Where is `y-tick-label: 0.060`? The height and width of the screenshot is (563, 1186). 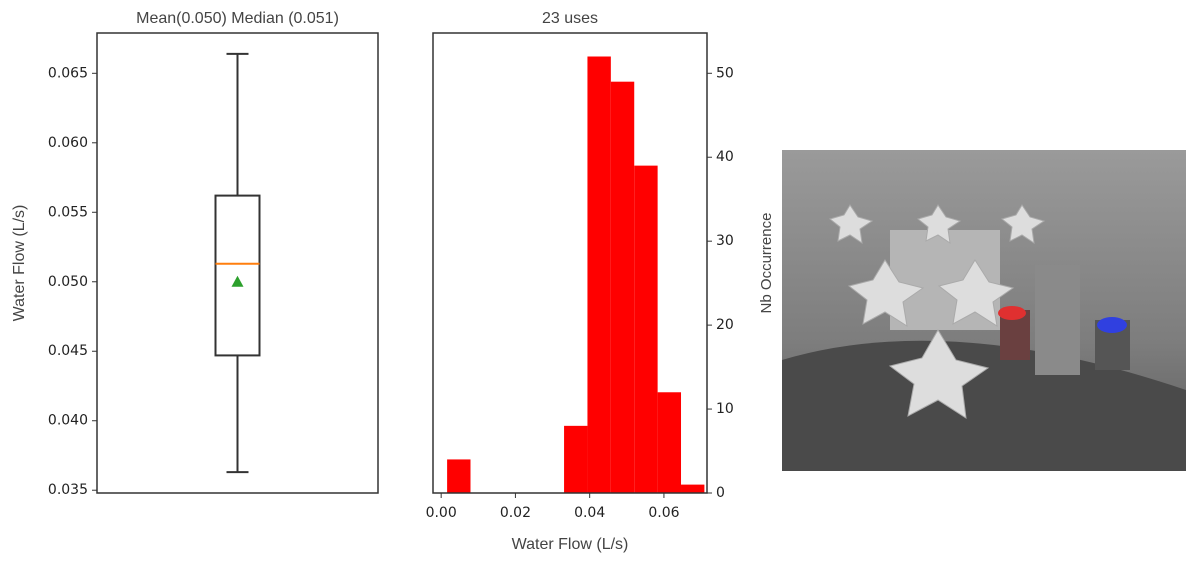
y-tick-label: 0.060 is located at coordinates (68, 143).